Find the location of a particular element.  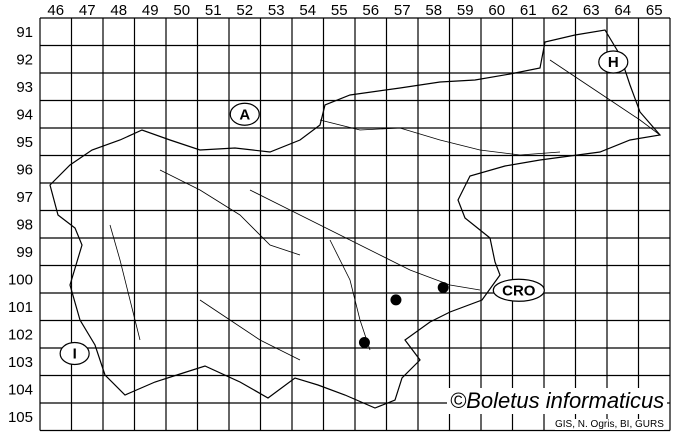

column-label: 49 is located at coordinates (150, 10).